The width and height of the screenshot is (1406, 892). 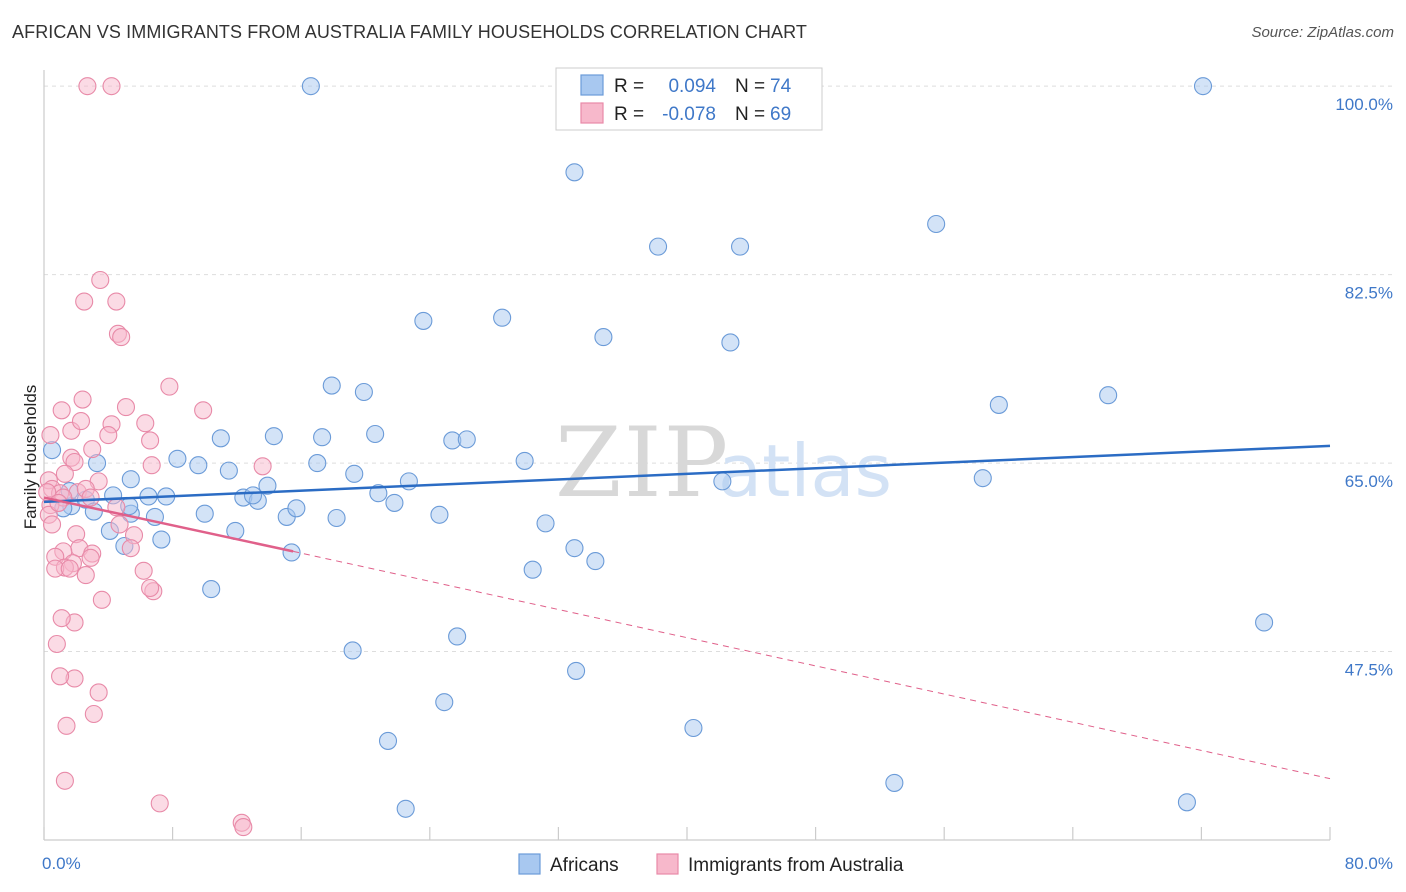 I want to click on bottom-legend-swatch-africans, so click(x=529, y=864).